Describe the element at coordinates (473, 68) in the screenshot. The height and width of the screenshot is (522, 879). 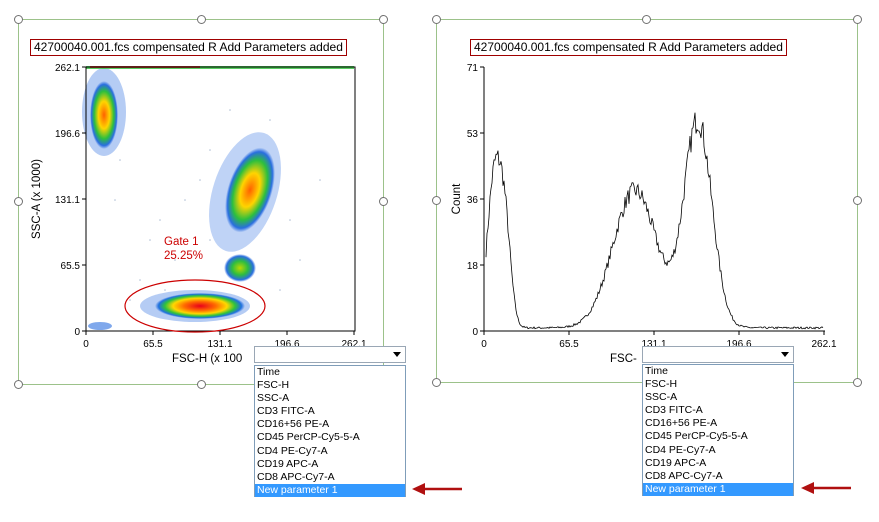
I see `y-tick-label: 71` at that location.